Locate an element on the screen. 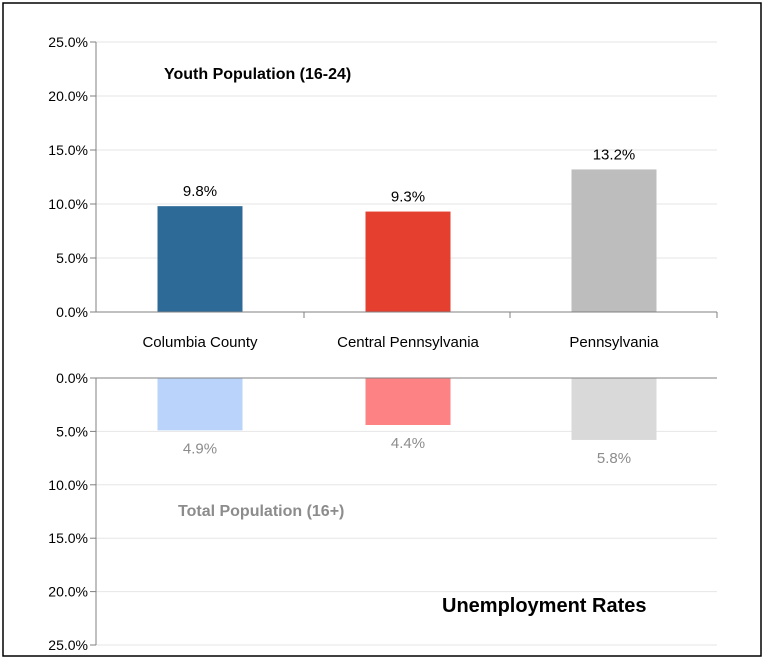  top-tick-label: 20.0% is located at coordinates (68, 96).